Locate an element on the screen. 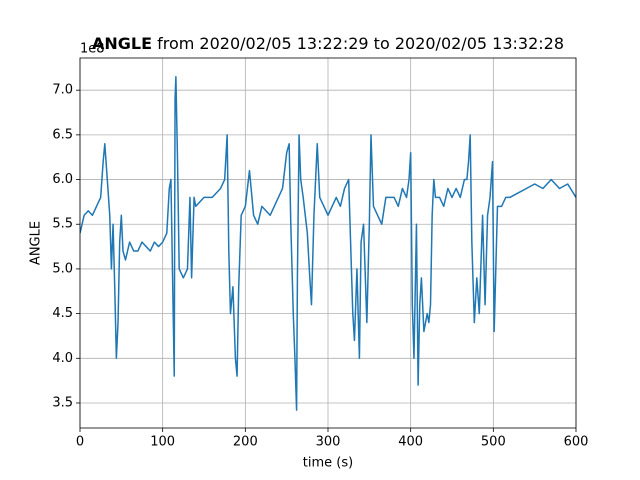 The image size is (640, 480). title-bold: ANGLE is located at coordinates (122, 43).